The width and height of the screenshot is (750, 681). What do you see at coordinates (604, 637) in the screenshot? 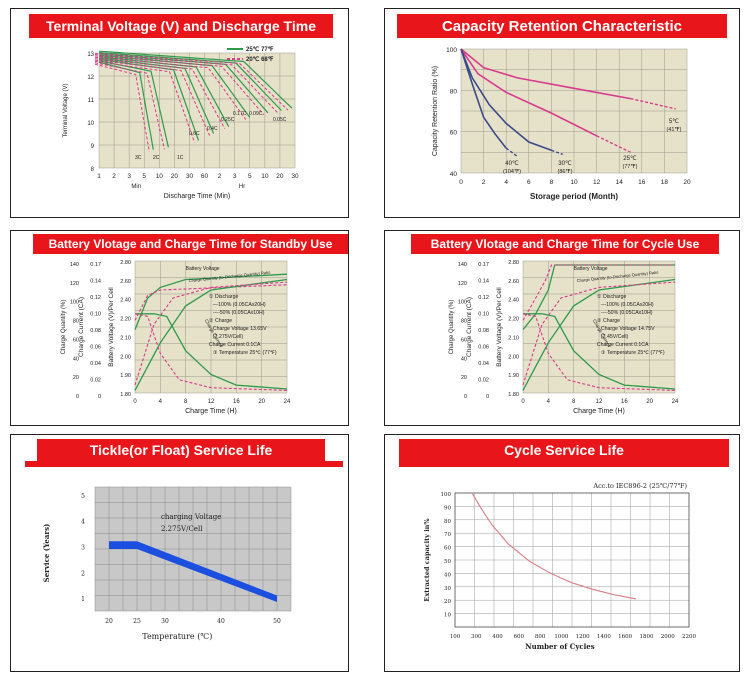
I see `x-tick-label: 1400` at bounding box center [604, 637].